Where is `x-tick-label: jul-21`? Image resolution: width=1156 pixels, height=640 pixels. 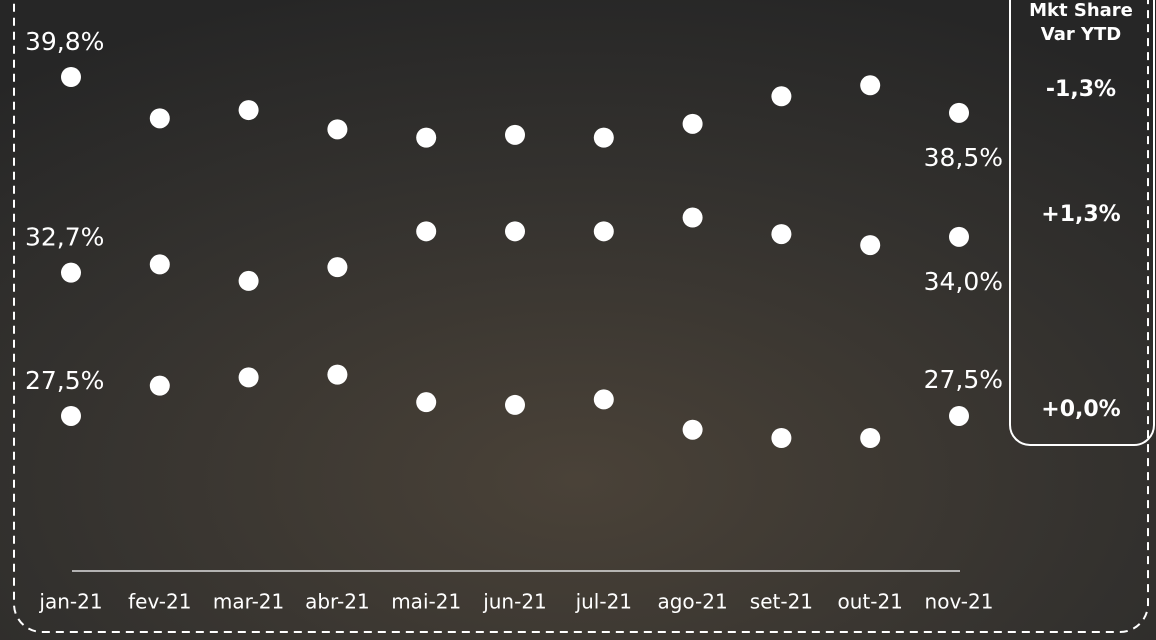
x-tick-label: jul-21 is located at coordinates (603, 602).